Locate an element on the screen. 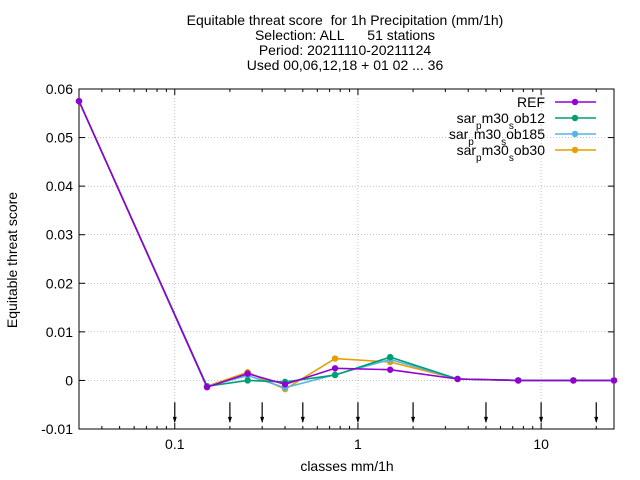  y-axis-label: Equitable threat score is located at coordinates (12, 260).